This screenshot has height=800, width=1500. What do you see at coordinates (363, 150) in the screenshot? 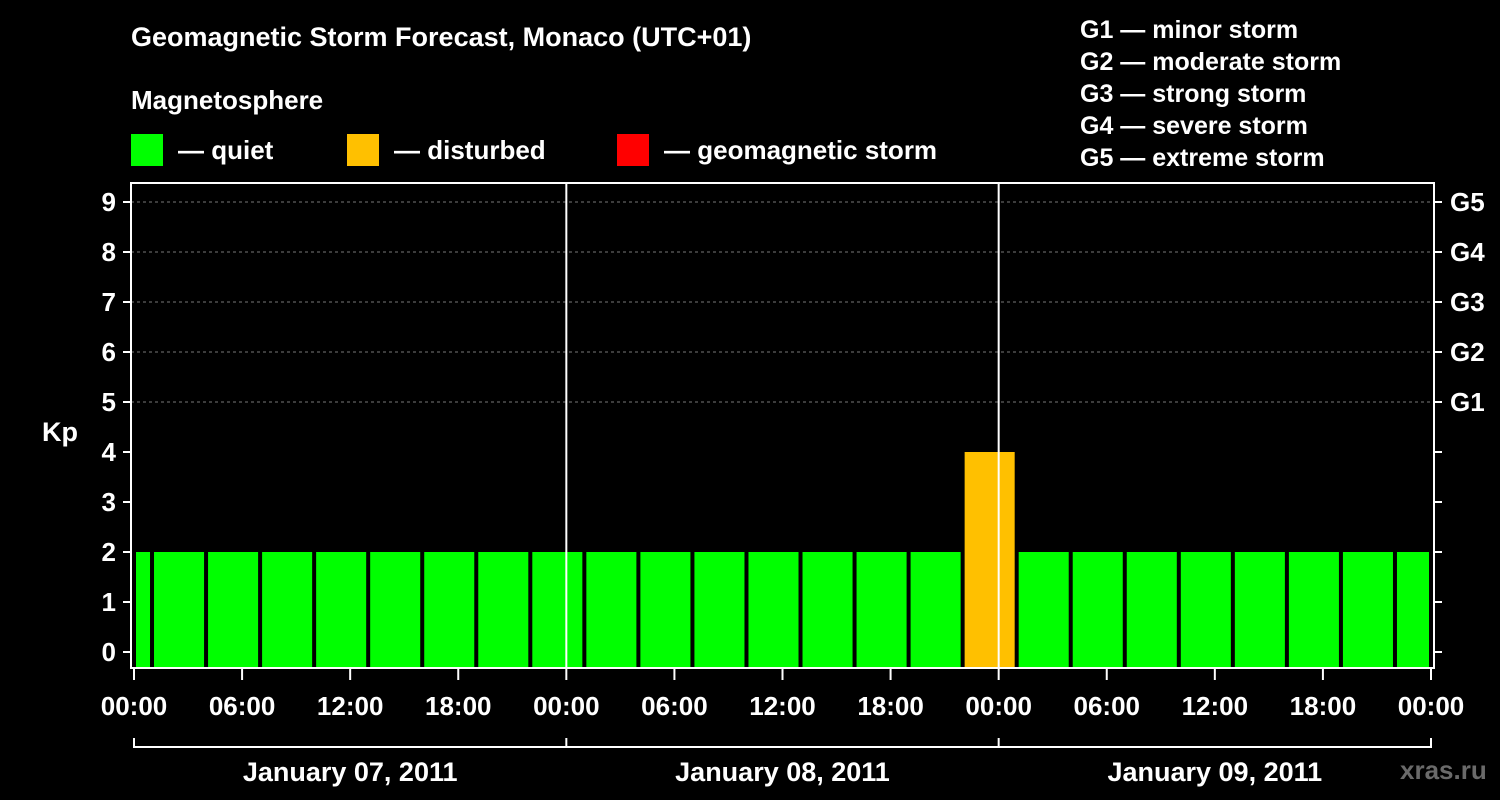
I see `legend-swatch-disturbed` at bounding box center [363, 150].